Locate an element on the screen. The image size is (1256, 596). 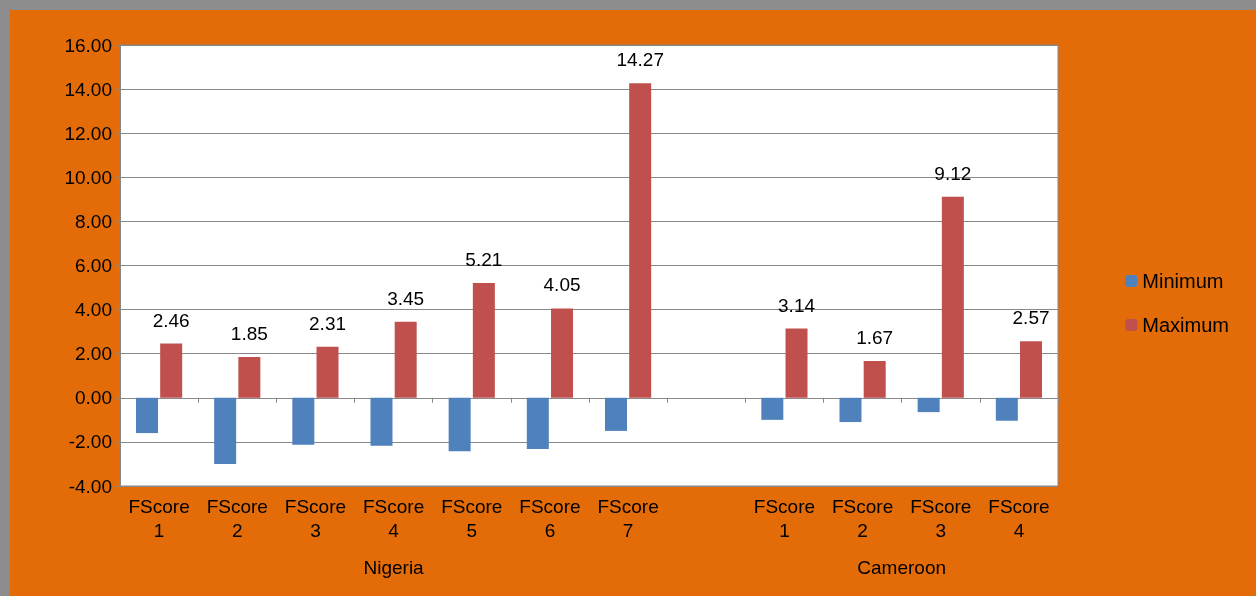
data-label: 2.46 is located at coordinates (171, 320).